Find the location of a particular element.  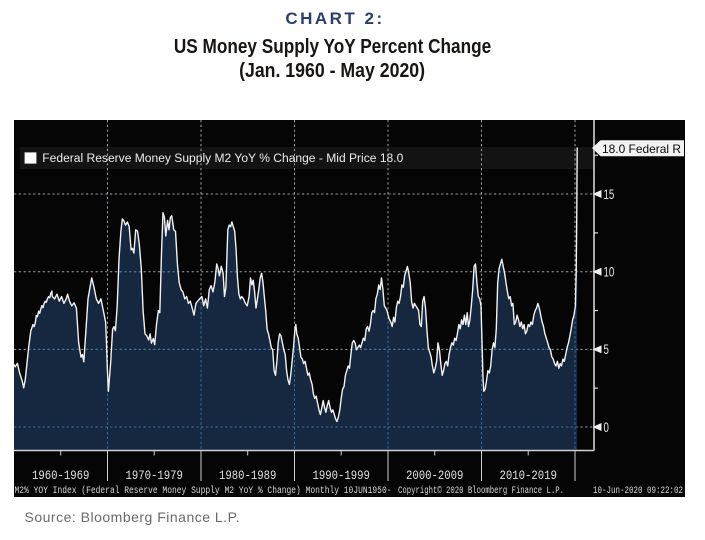

svg-text: 1980-1989 is located at coordinates (248, 475).